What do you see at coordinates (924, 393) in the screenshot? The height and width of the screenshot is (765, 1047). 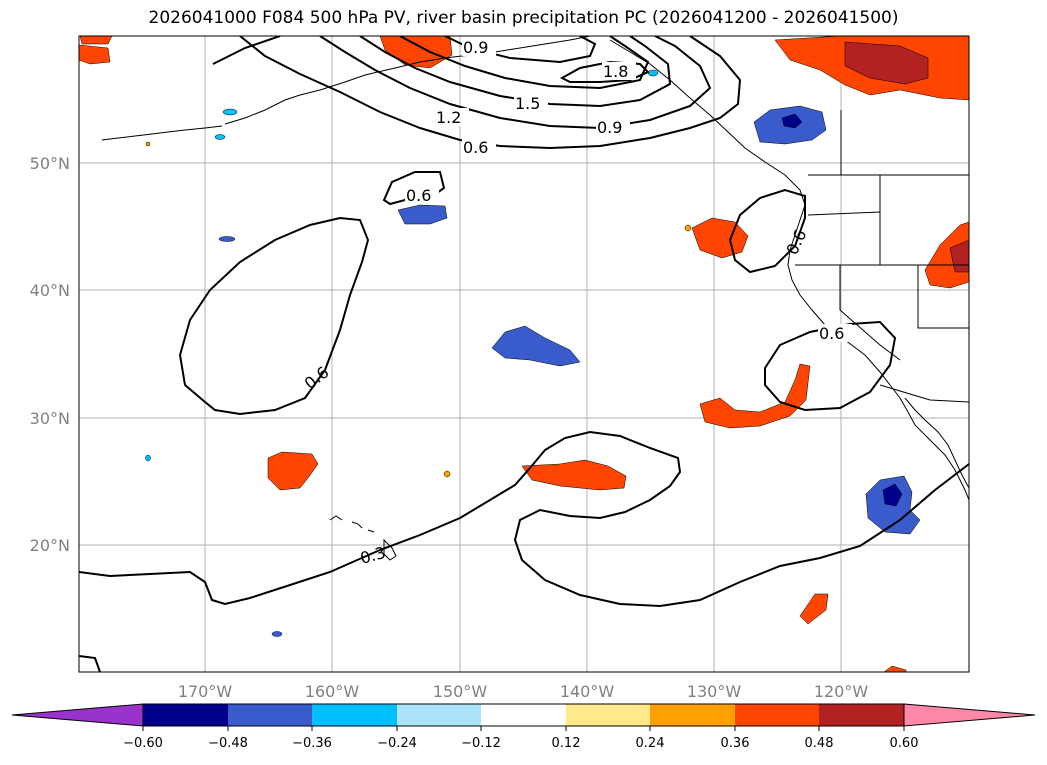 I see `mexico-border` at bounding box center [924, 393].